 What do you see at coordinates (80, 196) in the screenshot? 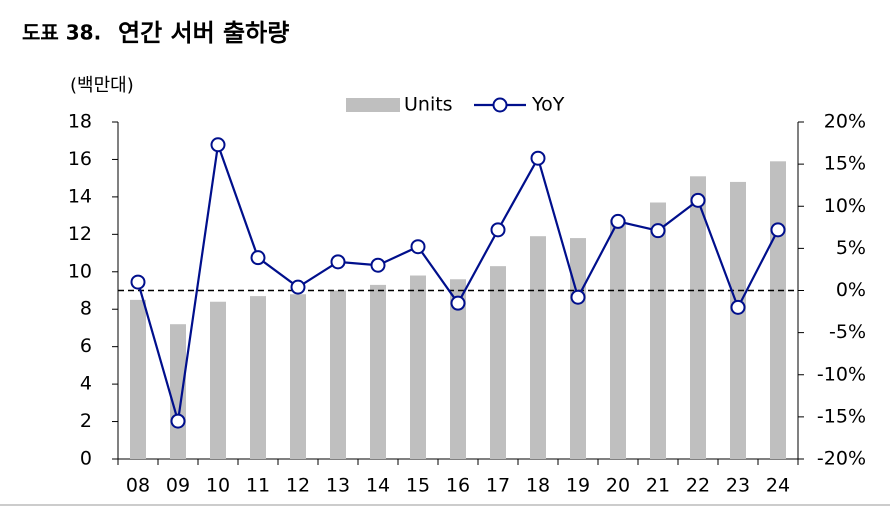
I see `y-tick-label: 14` at bounding box center [80, 196].